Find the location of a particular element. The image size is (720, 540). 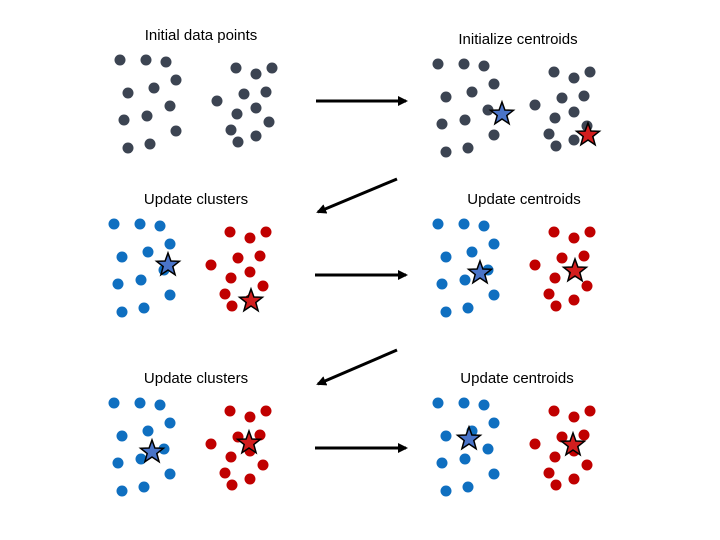

panel-title-update-clusters-1: Update clusters is located at coordinates (196, 199).